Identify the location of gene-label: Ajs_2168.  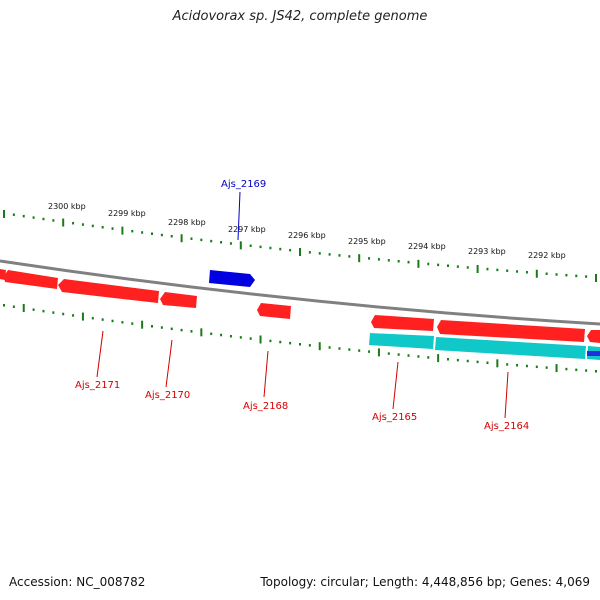
(265, 406).